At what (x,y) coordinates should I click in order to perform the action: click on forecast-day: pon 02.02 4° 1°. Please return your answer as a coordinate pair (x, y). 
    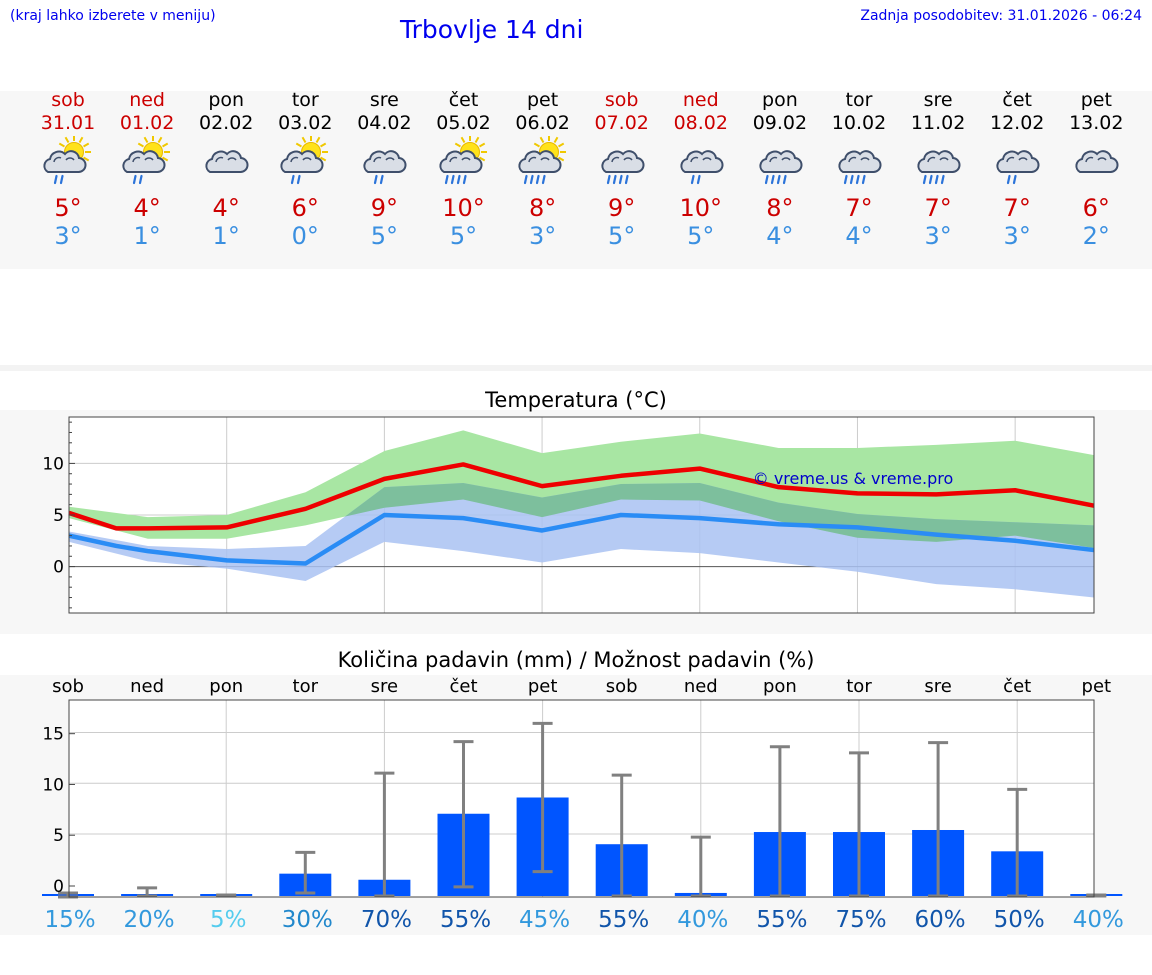
    Looking at the image, I should click on (226, 169).